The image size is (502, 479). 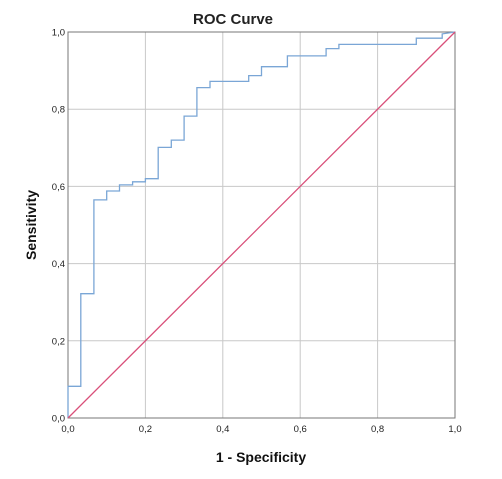 What do you see at coordinates (58, 341) in the screenshot?
I see `y-tick-label: 0,2` at bounding box center [58, 341].